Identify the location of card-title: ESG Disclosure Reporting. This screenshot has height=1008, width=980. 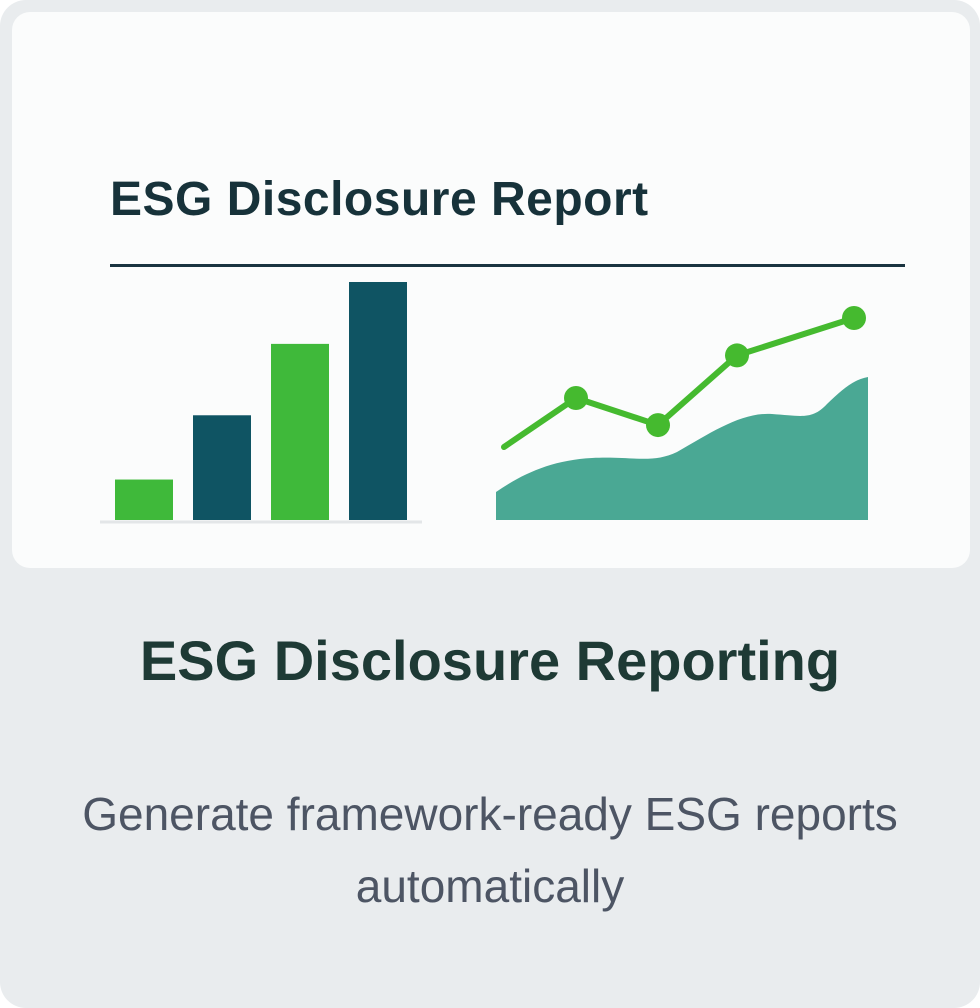
(490, 660).